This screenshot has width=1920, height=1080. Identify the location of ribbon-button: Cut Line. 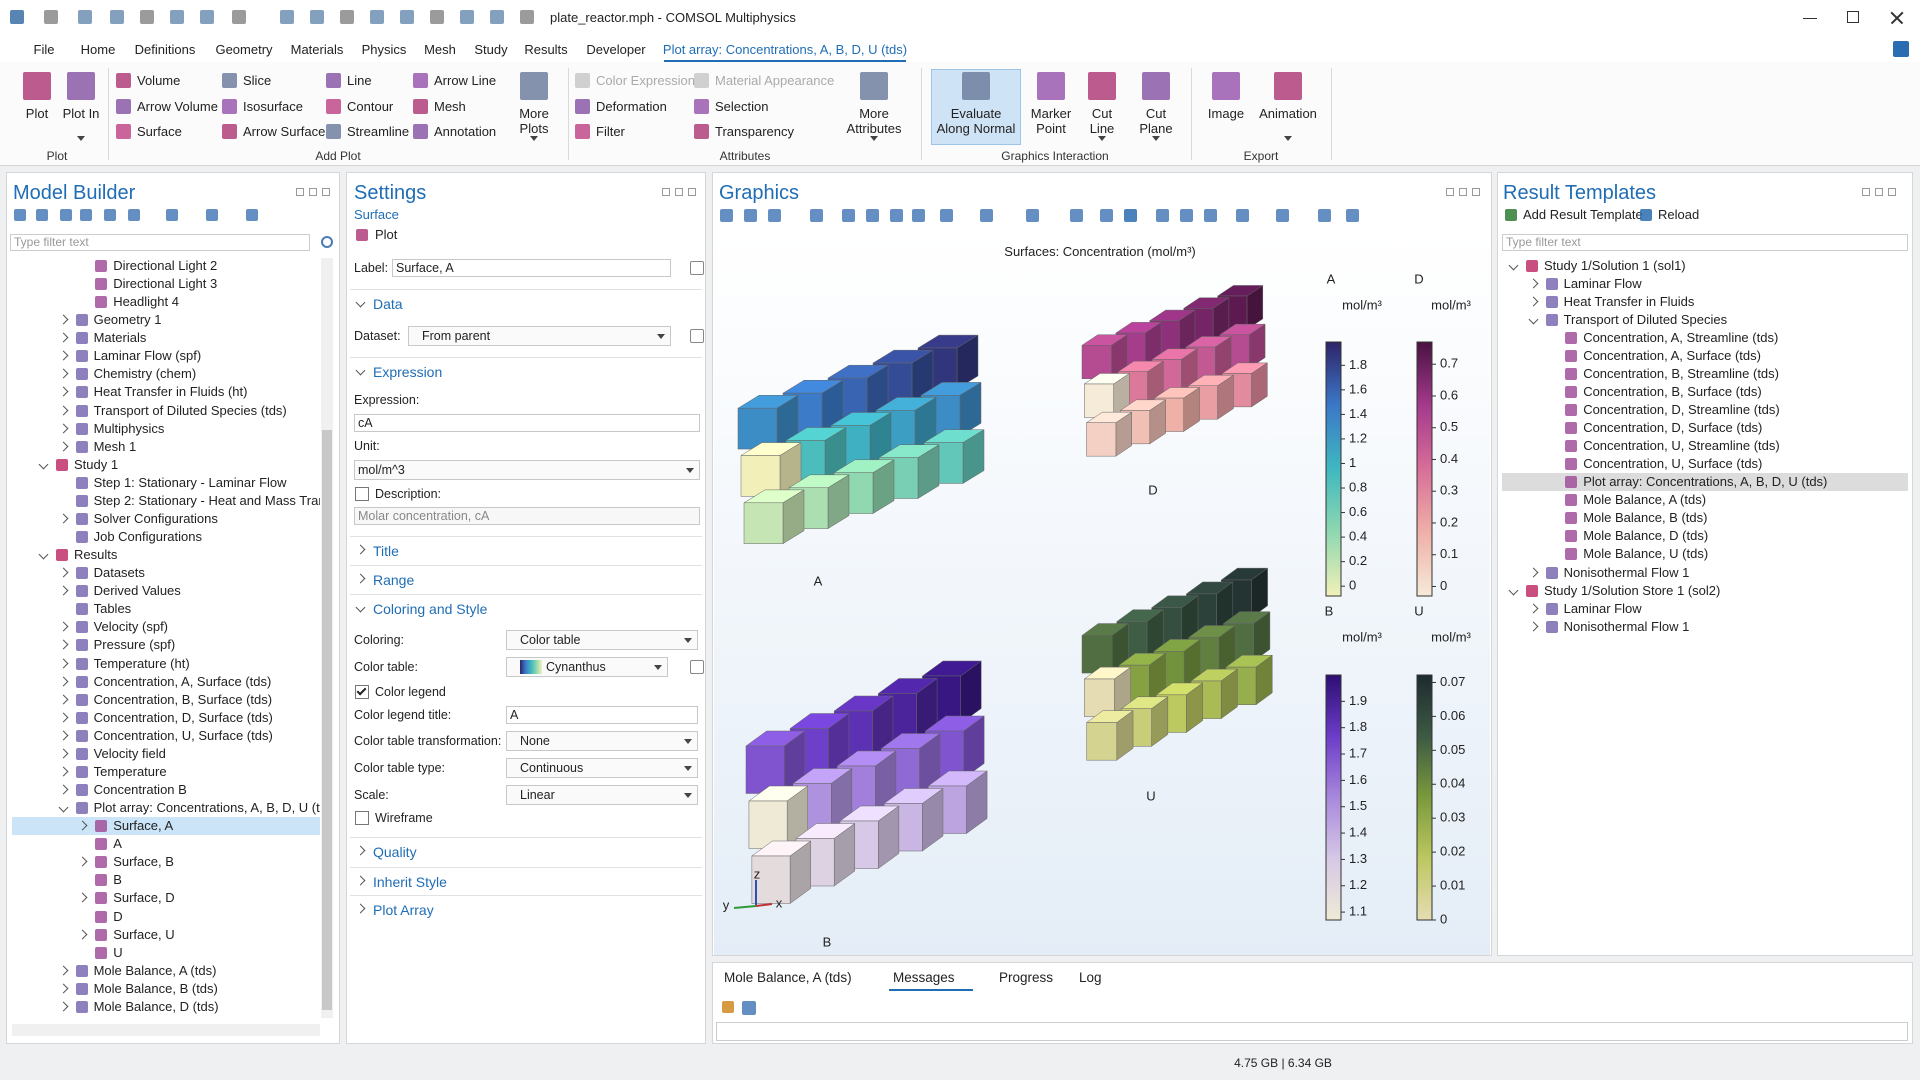
(1102, 121).